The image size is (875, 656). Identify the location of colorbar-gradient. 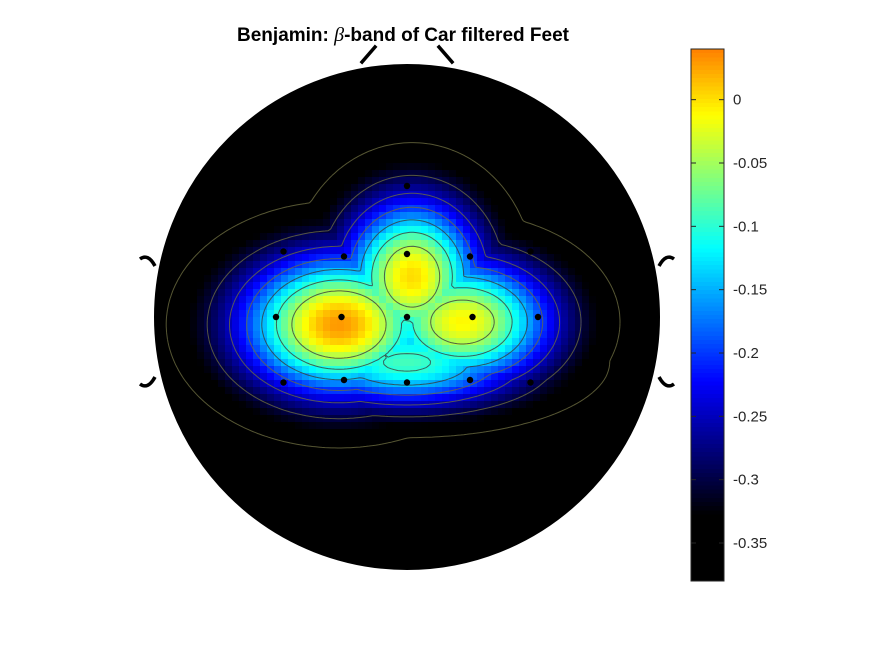
(707, 315).